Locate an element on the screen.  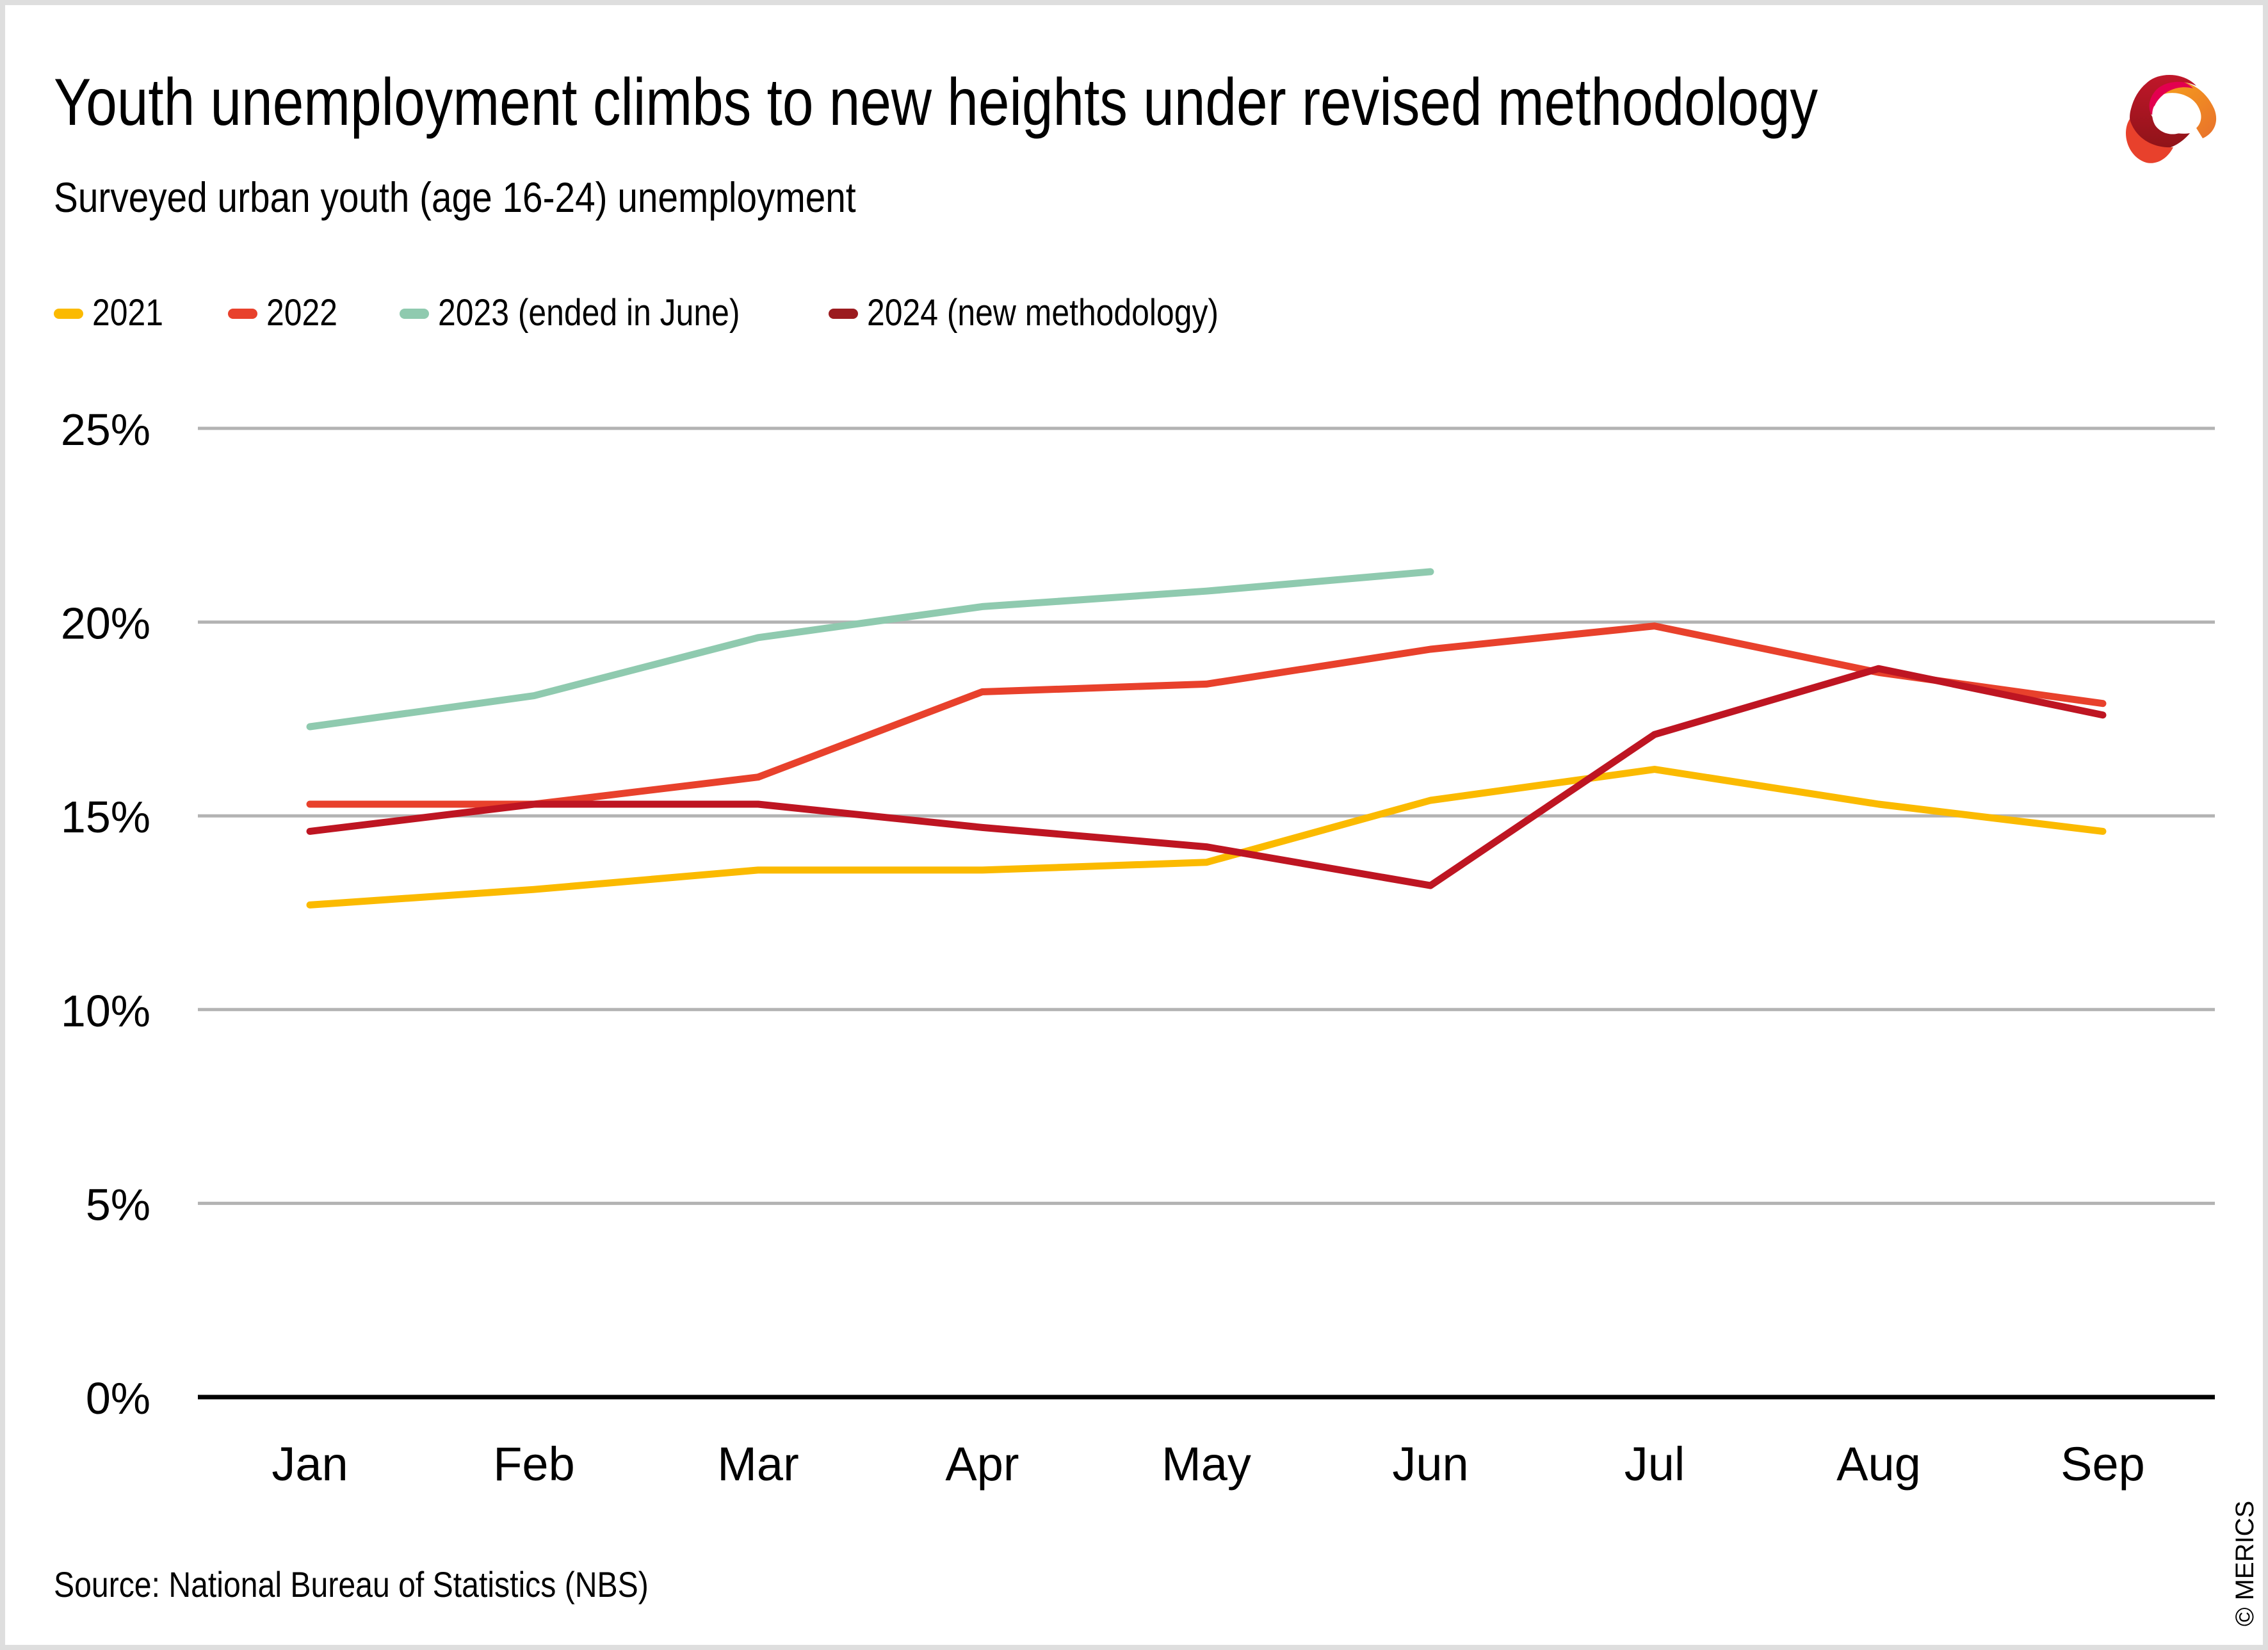
x-tick-label-jun: Jun is located at coordinates (1430, 1464).